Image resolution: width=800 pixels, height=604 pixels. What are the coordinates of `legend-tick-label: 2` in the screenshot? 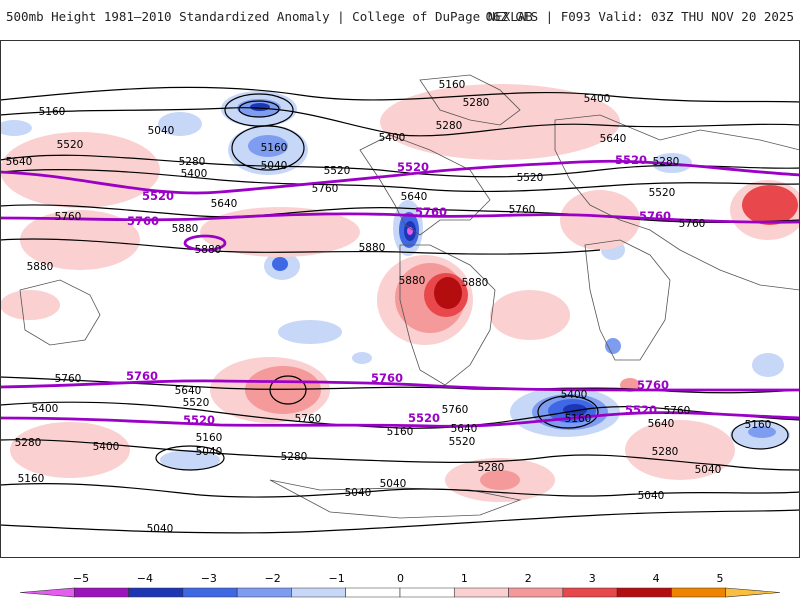 It's located at (528, 578).